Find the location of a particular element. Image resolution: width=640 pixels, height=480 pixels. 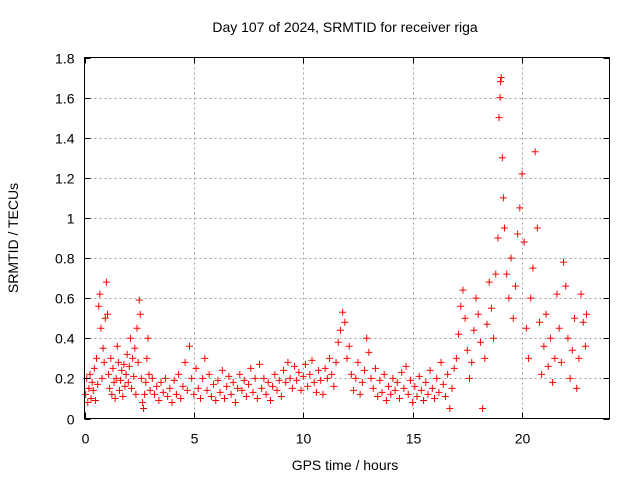

y-tick-label: 0 is located at coordinates (71, 420).